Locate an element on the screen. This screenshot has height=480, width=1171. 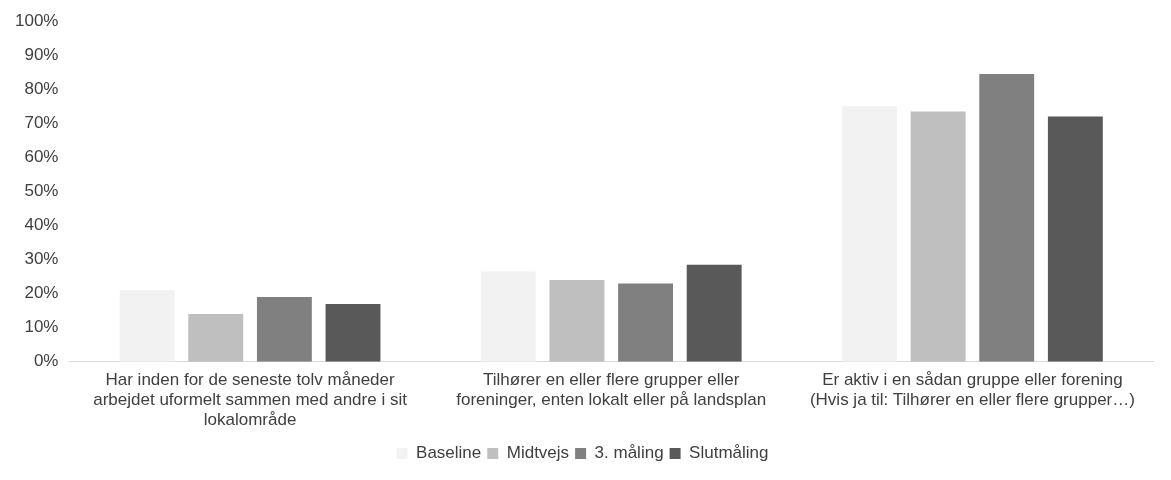
y-tick-label: 0% is located at coordinates (46, 361).